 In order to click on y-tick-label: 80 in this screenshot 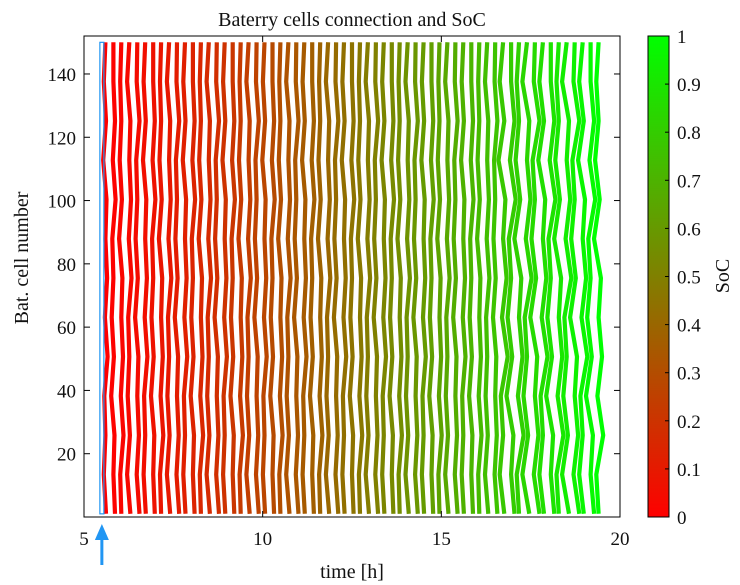, I will do `click(66, 265)`.